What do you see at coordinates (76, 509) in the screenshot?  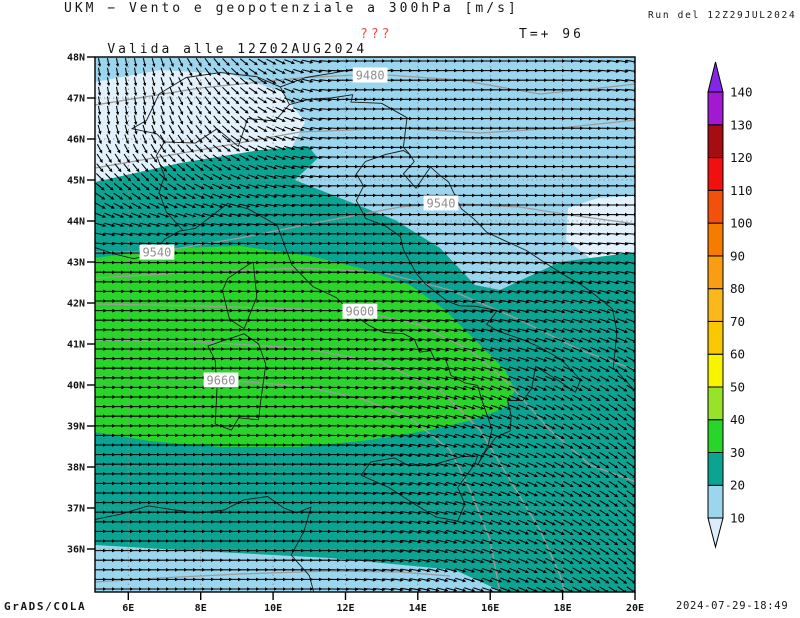 I see `lat-tick-label: 37N` at bounding box center [76, 509].